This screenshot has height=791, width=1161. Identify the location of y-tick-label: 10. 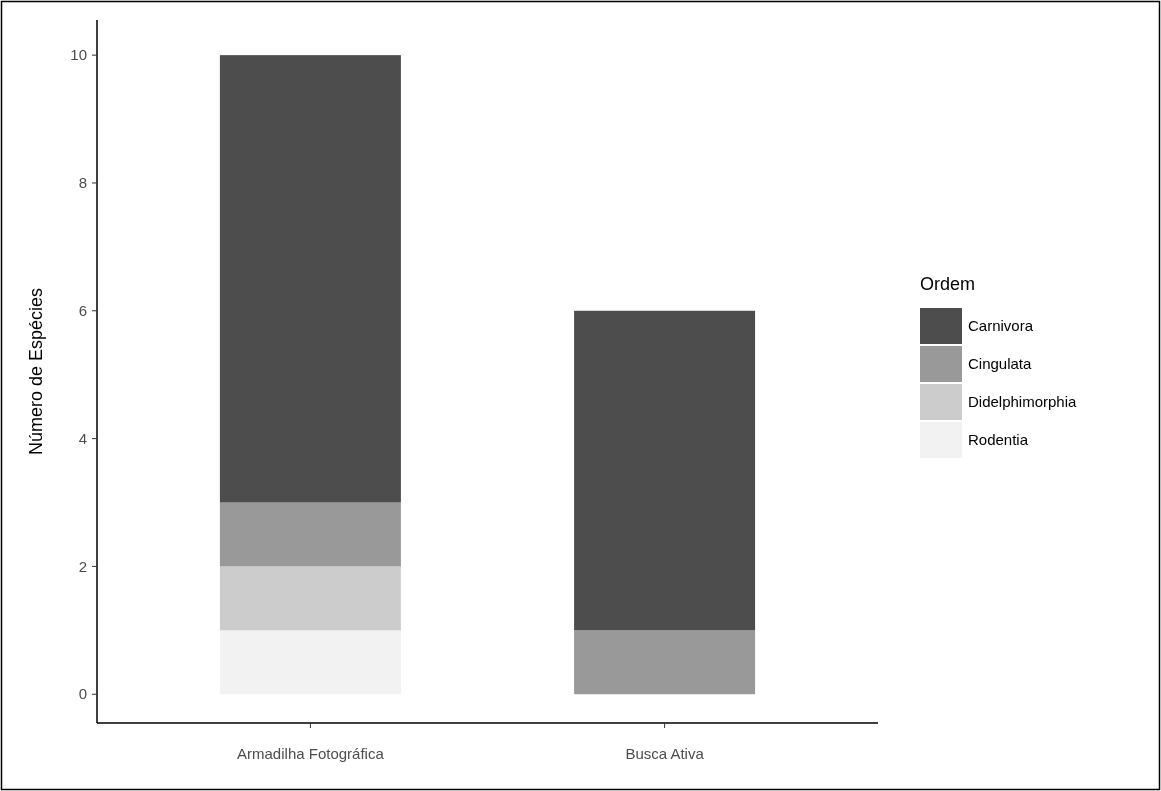
(78, 55).